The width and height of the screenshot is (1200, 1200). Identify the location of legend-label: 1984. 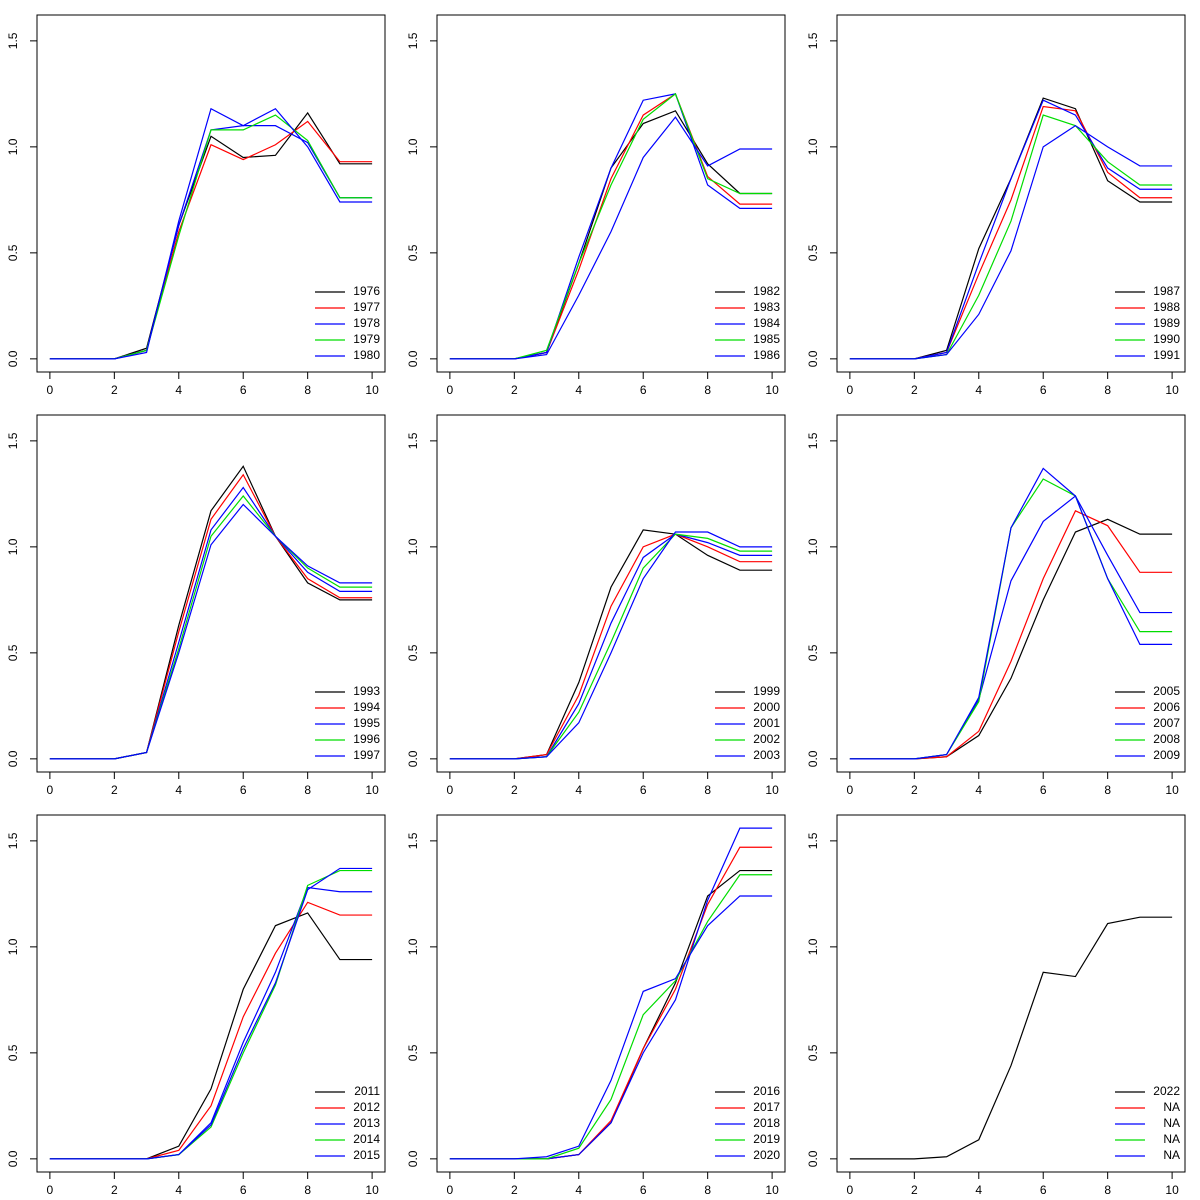
(766, 323).